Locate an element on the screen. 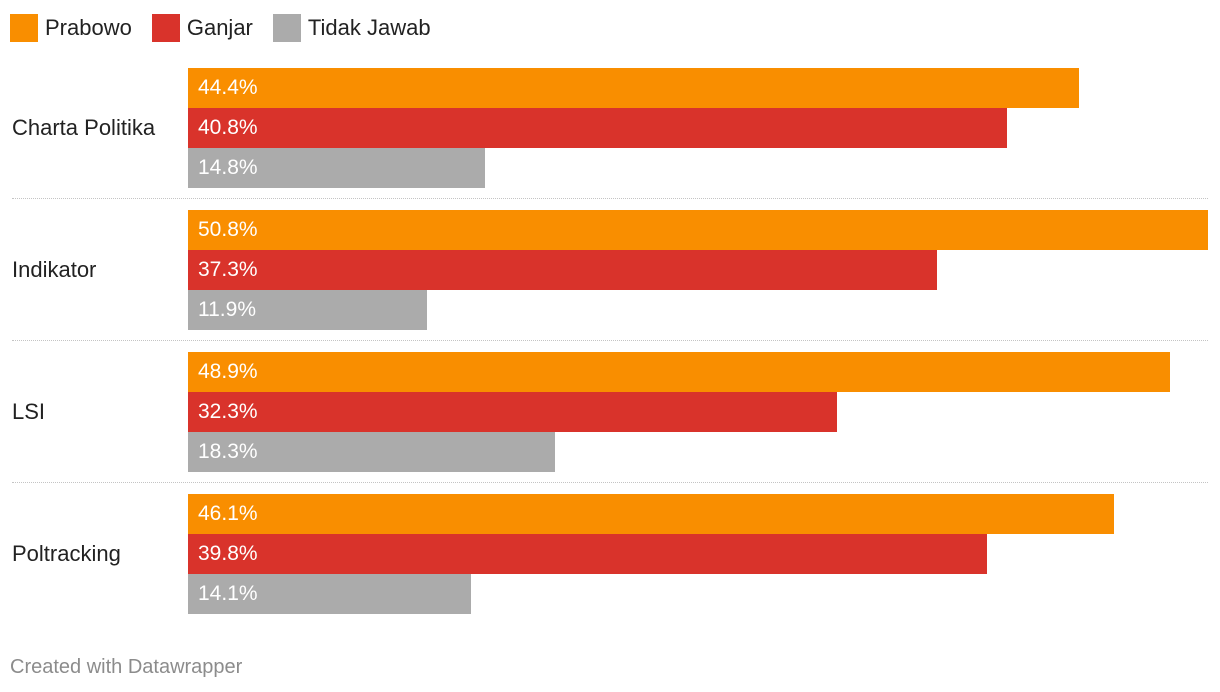  bar-ganjar-charta-politika: 40.8% is located at coordinates (597, 128).